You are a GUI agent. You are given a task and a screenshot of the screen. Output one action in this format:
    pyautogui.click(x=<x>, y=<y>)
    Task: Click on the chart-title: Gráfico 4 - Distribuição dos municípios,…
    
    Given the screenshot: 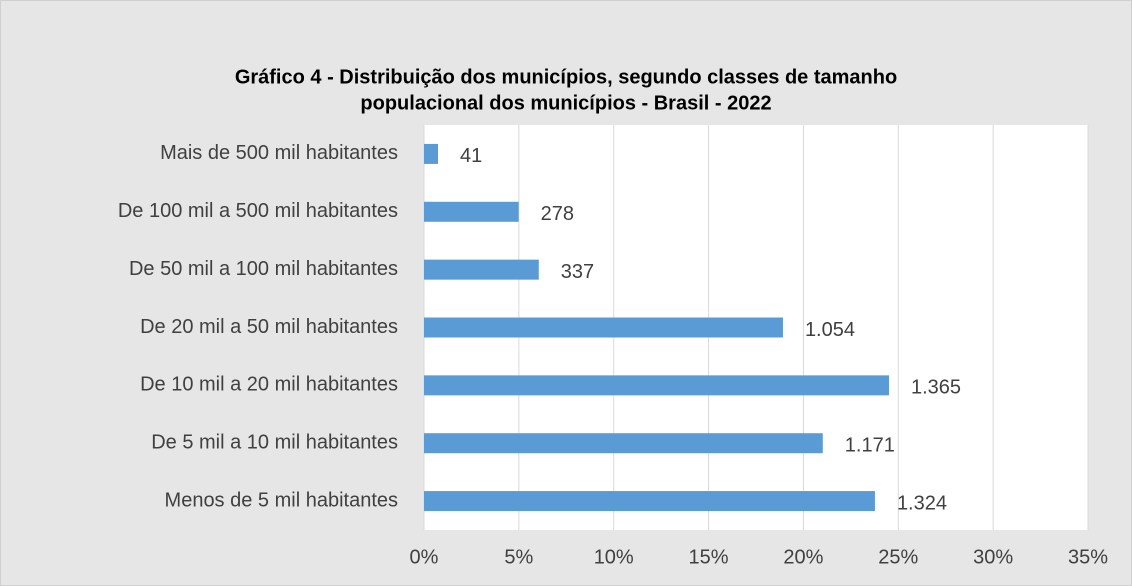 What is the action you would take?
    pyautogui.click(x=566, y=77)
    